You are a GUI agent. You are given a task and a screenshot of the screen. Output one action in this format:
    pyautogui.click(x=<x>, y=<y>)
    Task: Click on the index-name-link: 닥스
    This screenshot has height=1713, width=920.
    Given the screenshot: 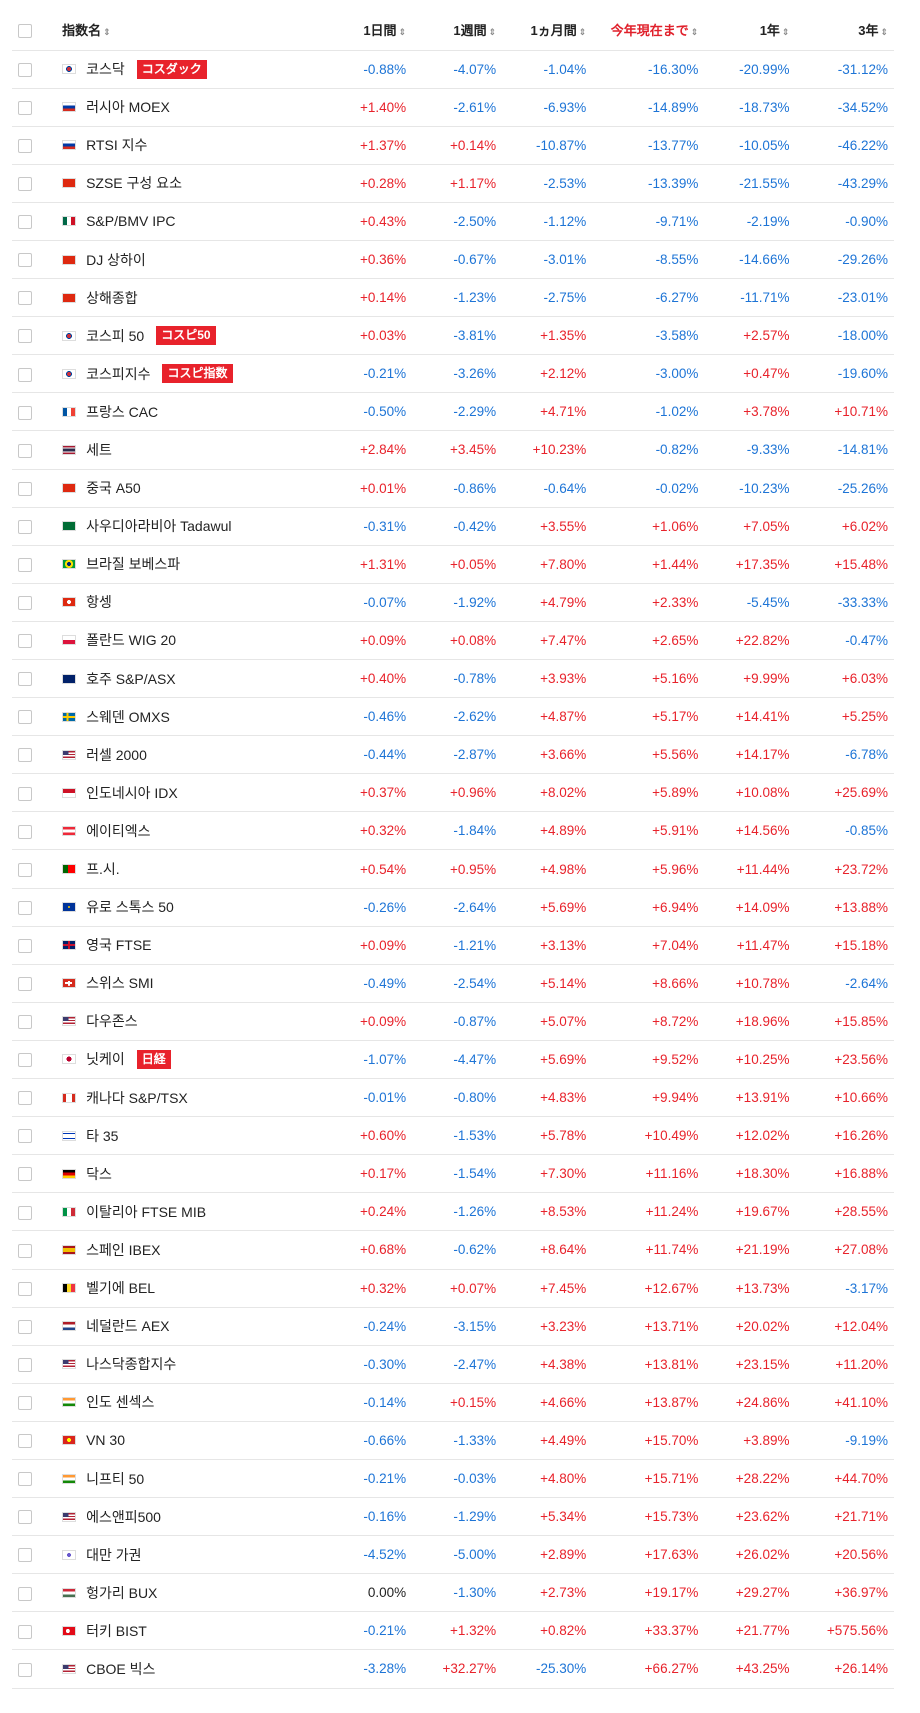 What is the action you would take?
    pyautogui.click(x=99, y=1173)
    